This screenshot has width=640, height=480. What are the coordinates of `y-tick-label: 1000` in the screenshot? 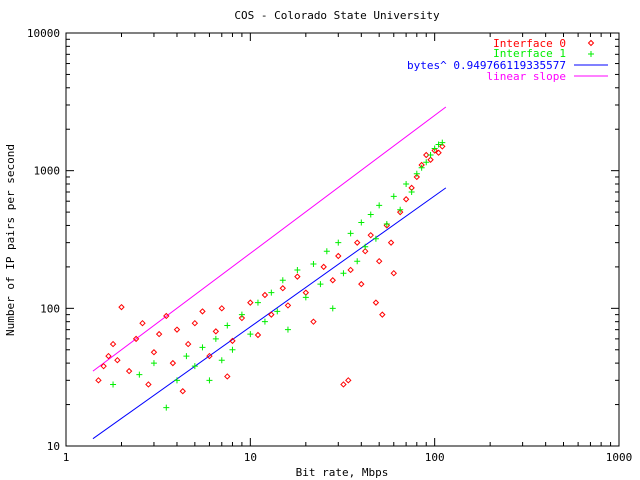 It's located at (47, 171).